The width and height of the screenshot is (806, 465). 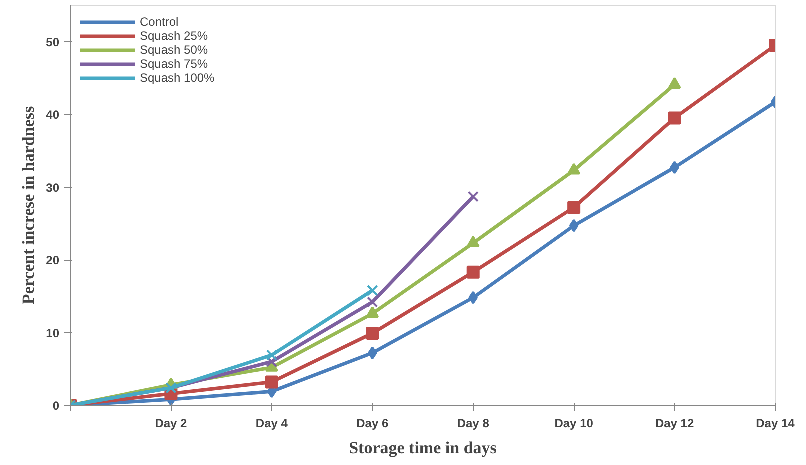 I want to click on y-tick-label: 20, so click(x=53, y=261).